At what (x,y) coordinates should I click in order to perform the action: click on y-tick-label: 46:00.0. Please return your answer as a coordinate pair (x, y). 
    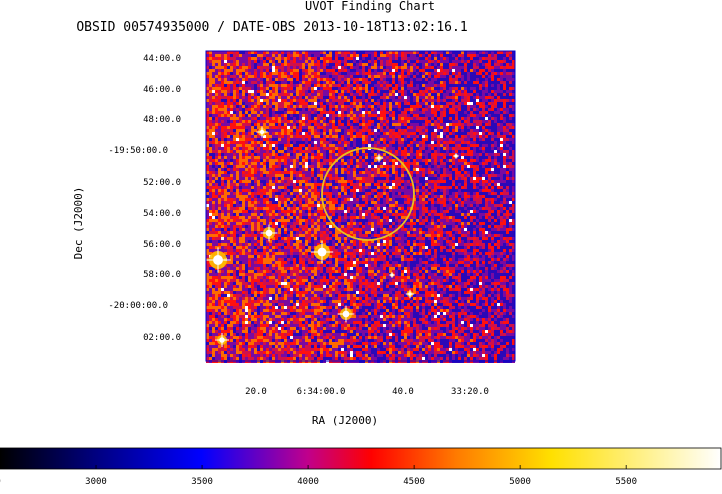
    Looking at the image, I should click on (162, 90).